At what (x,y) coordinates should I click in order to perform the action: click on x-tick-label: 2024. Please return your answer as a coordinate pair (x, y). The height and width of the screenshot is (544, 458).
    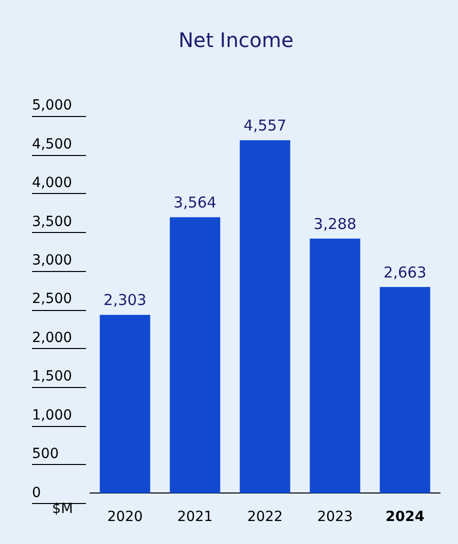
    Looking at the image, I should click on (405, 517).